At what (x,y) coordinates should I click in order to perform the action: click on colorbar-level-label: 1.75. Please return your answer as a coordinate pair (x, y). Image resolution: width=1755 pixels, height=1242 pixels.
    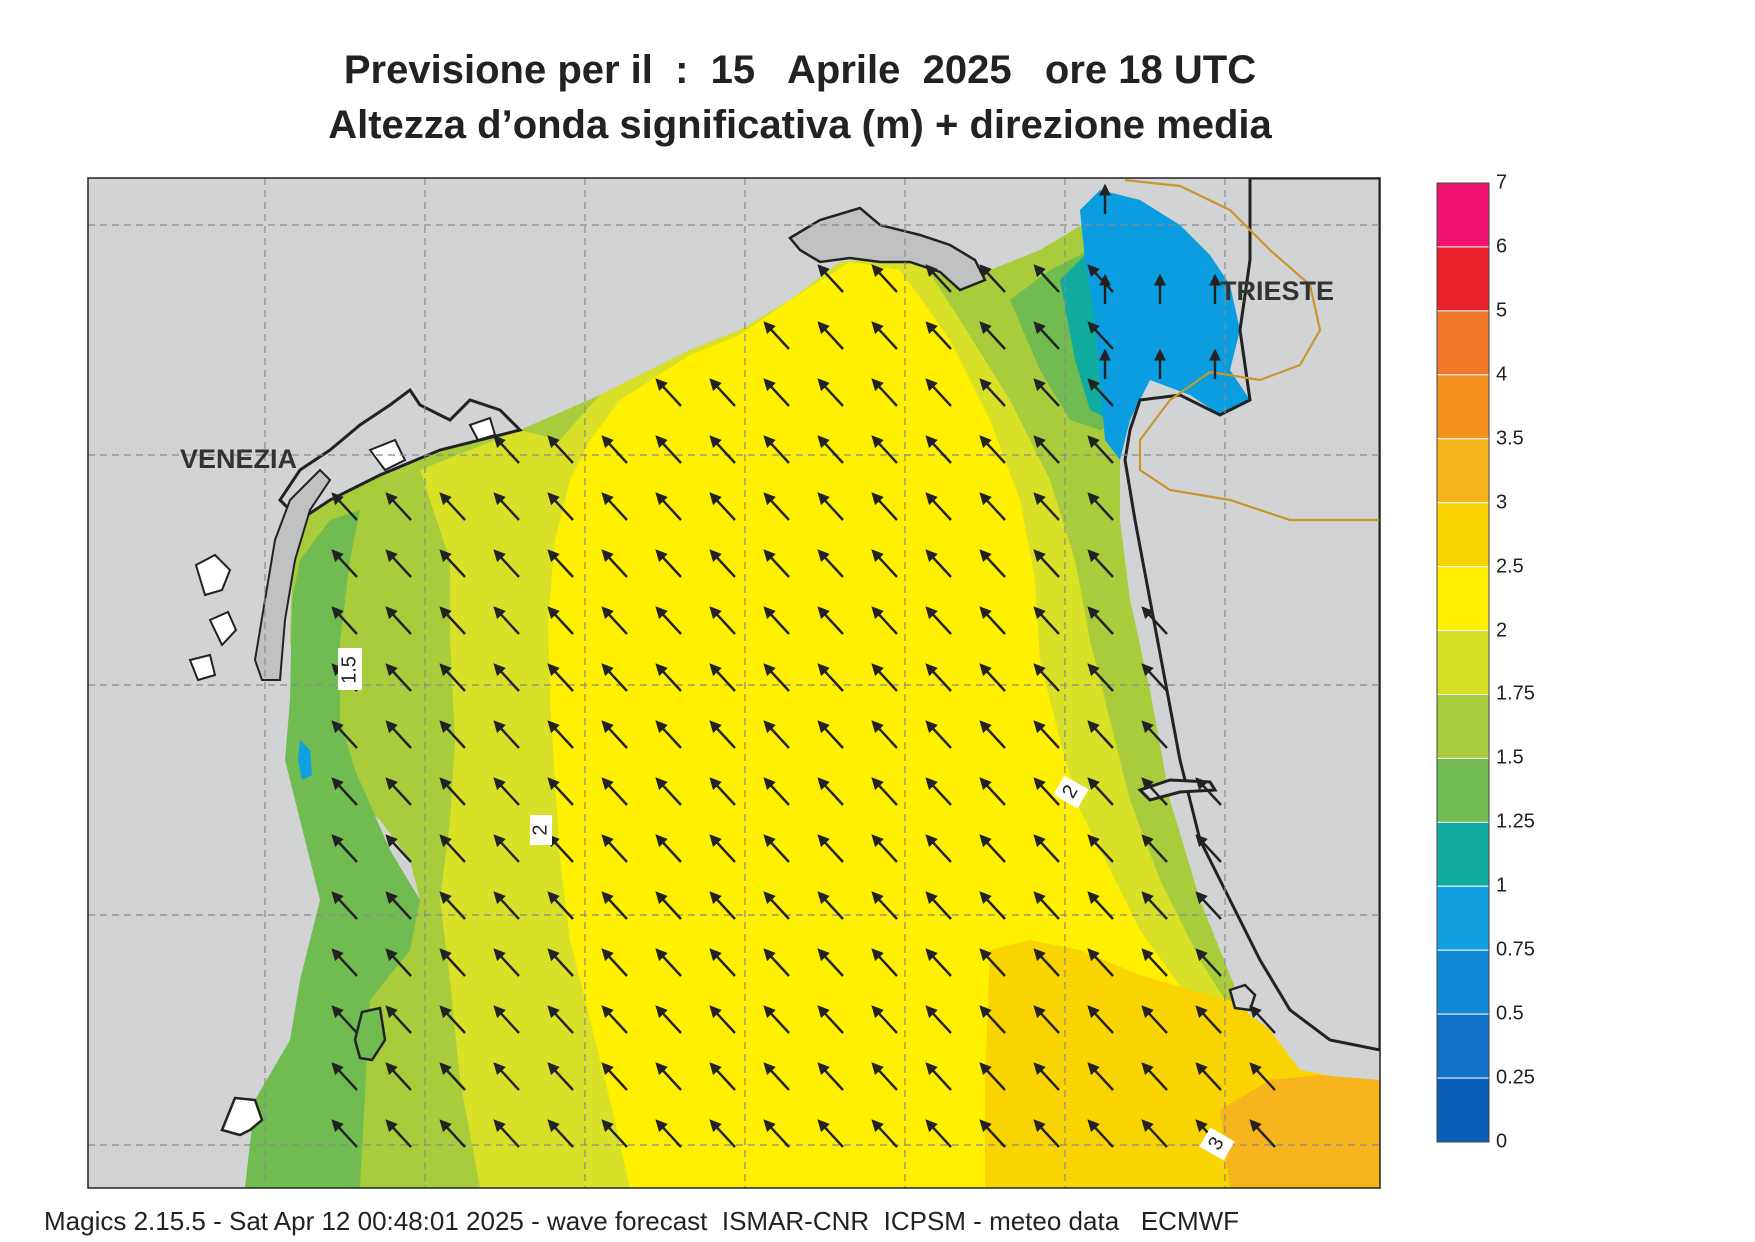
    Looking at the image, I should click on (1515, 693).